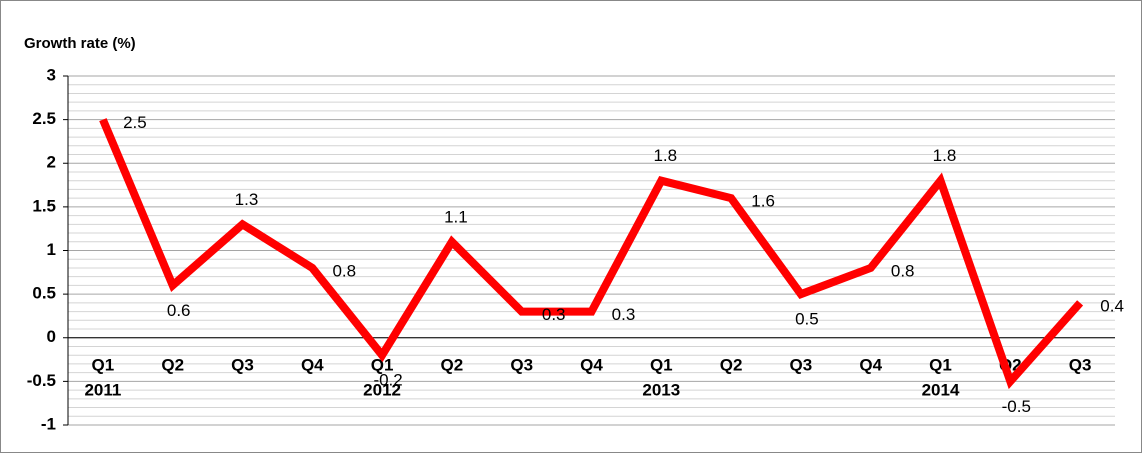 The width and height of the screenshot is (1142, 458). What do you see at coordinates (387, 380) in the screenshot?
I see `data-label: -0.2` at bounding box center [387, 380].